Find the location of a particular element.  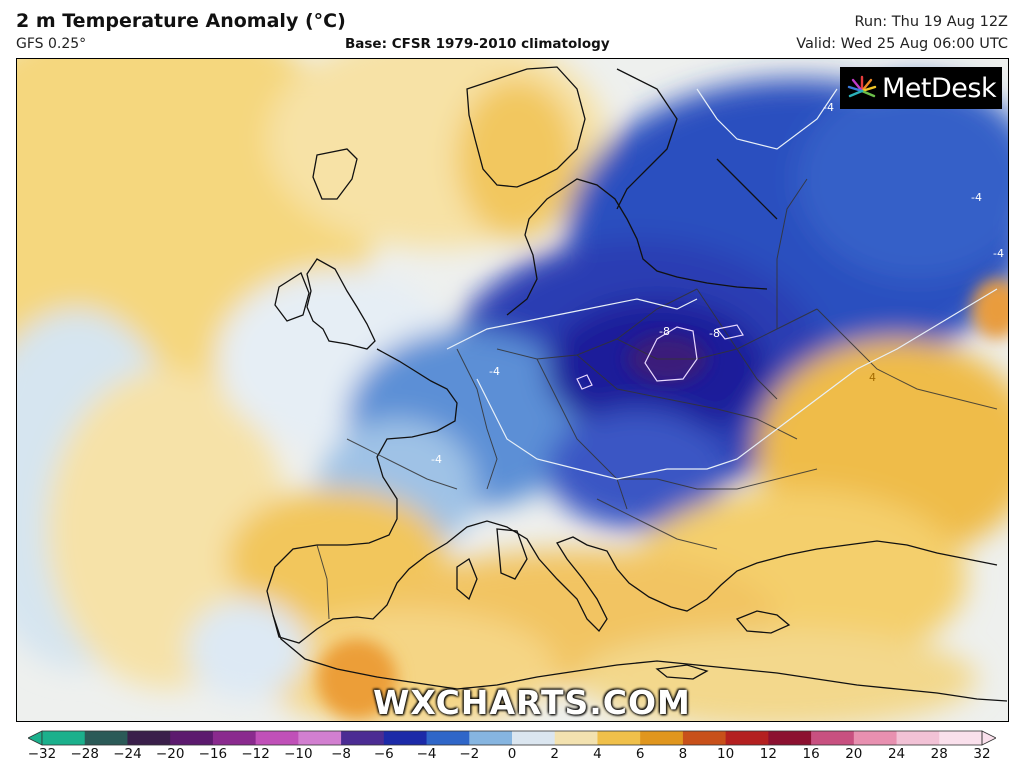

colorbar-arrow-left is located at coordinates (35, 738).